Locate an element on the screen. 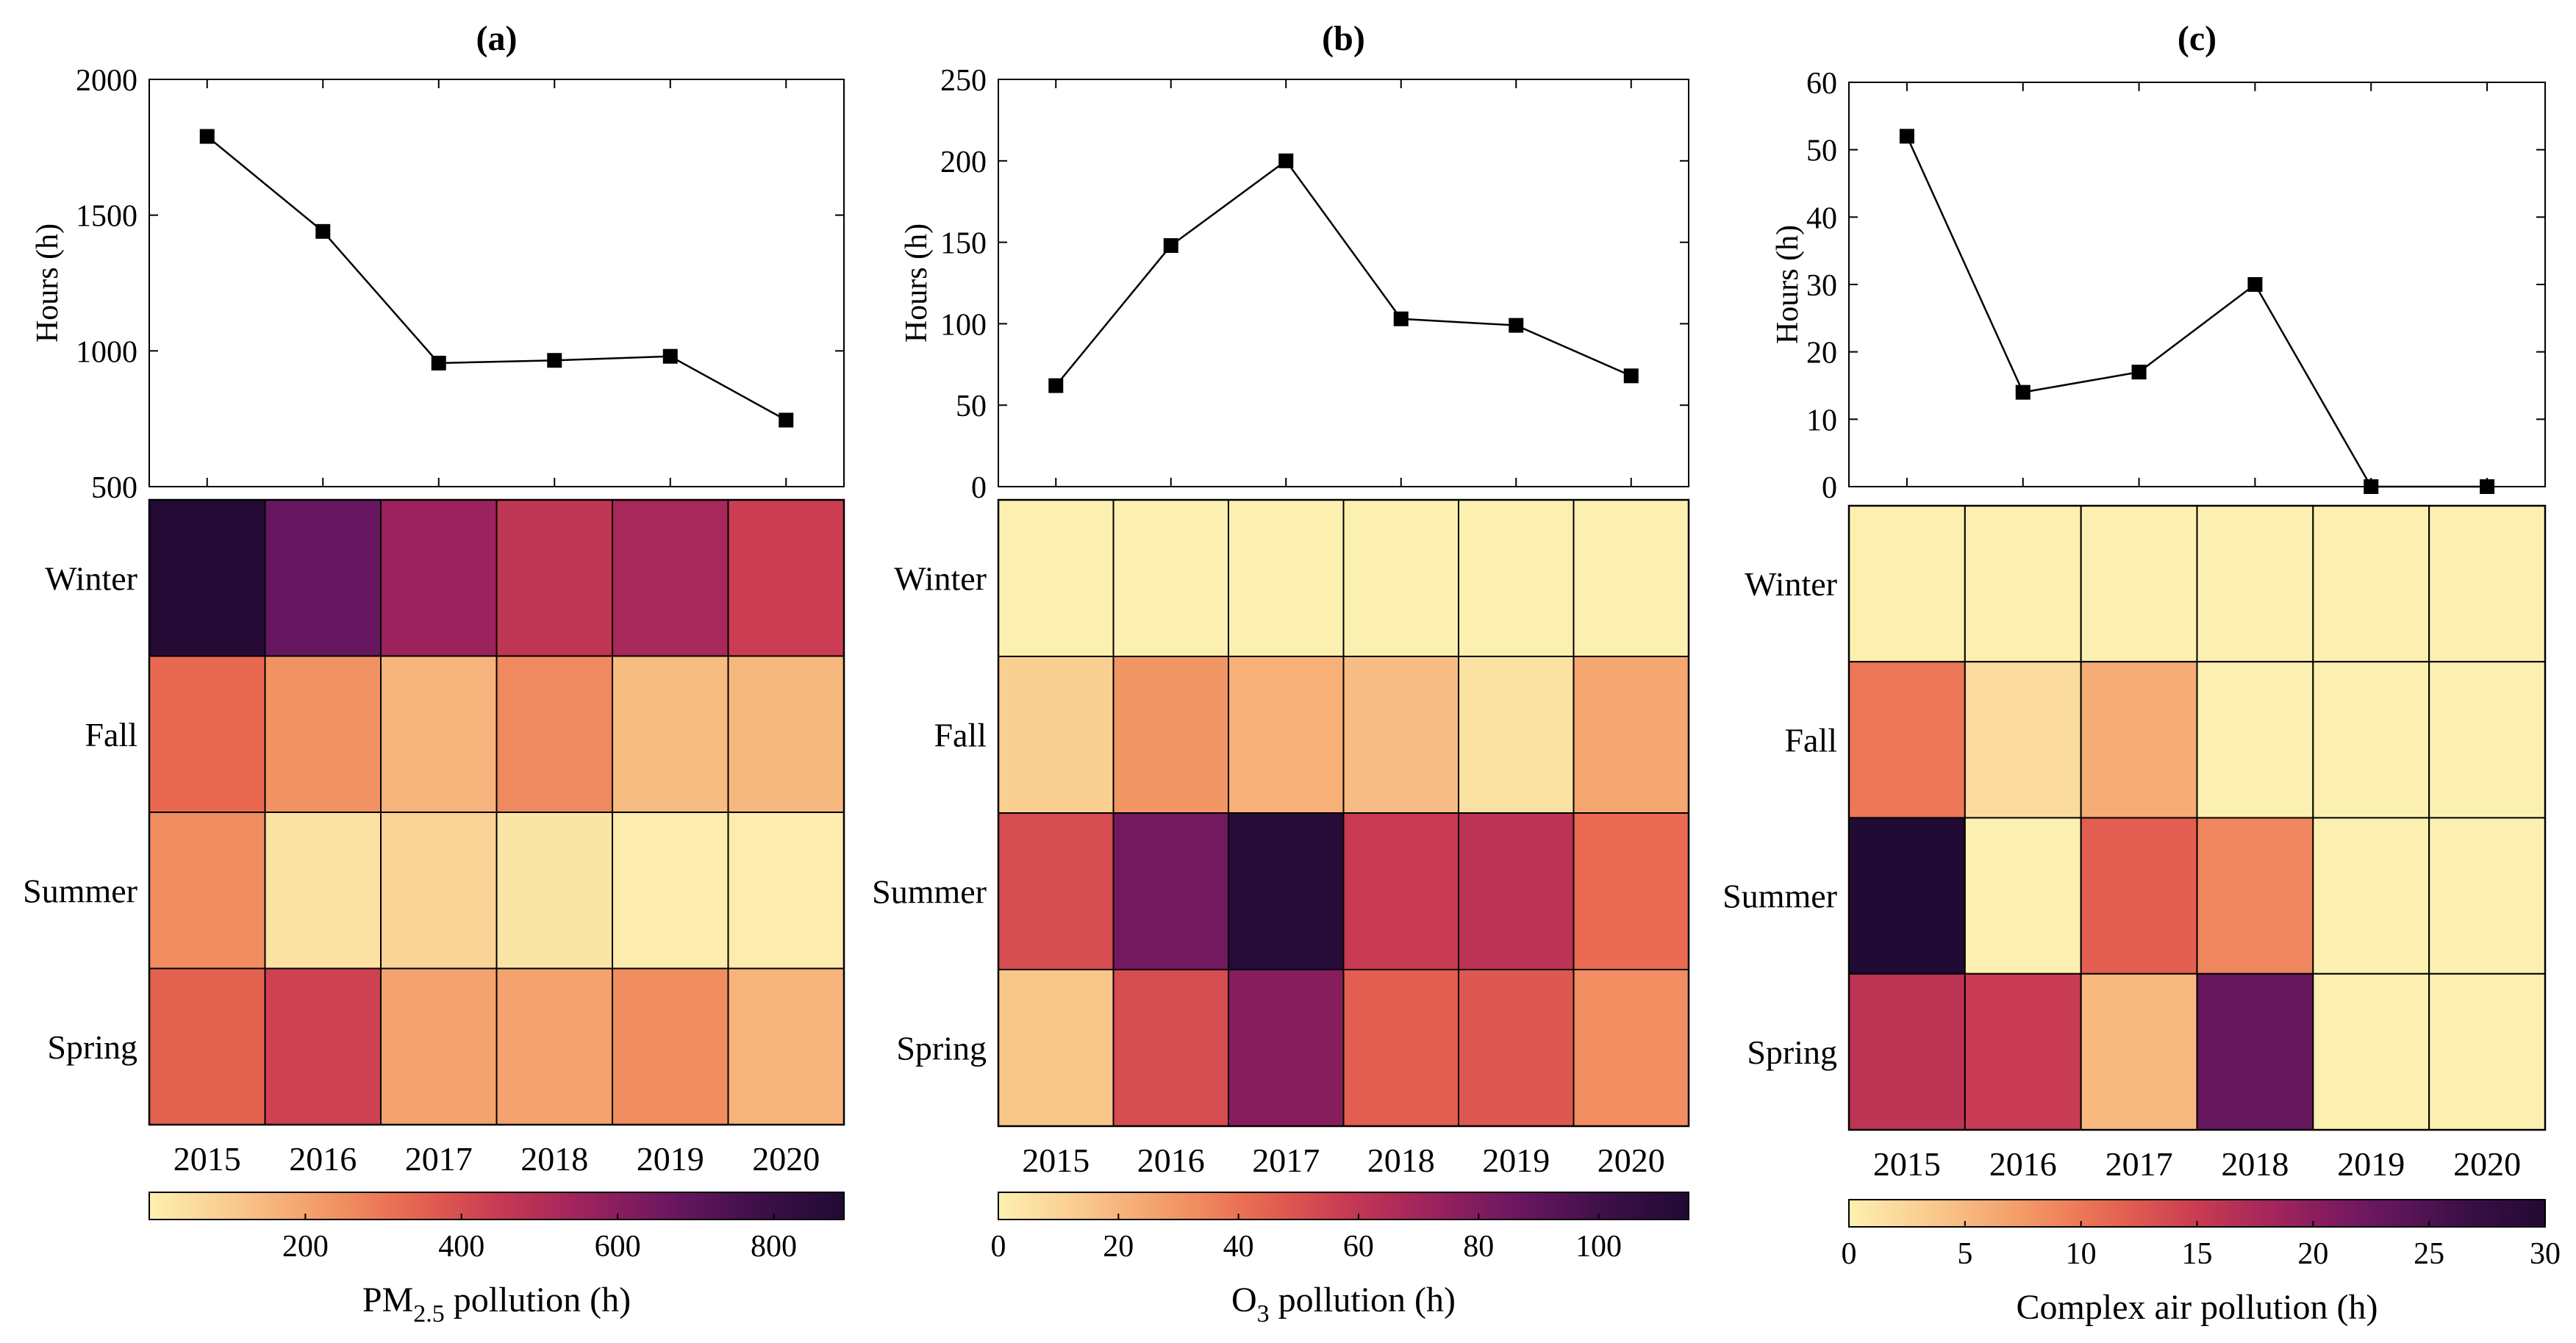 The width and height of the screenshot is (2576, 1343). y-tick-label: 0 is located at coordinates (1829, 488).